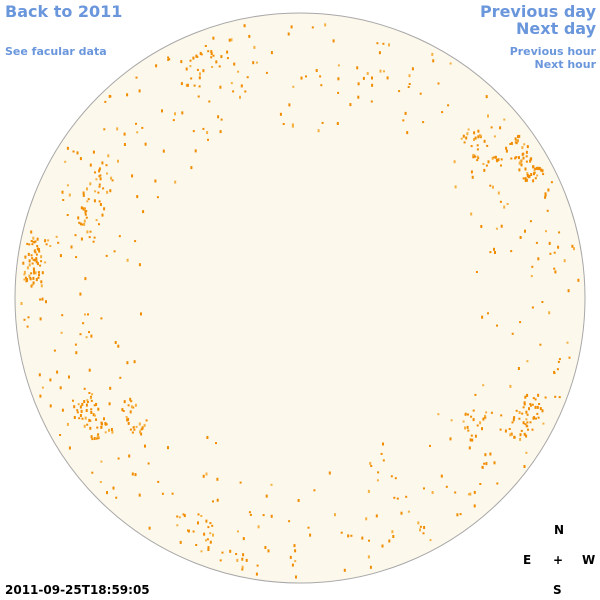 This screenshot has width=600, height=600. What do you see at coordinates (565, 64) in the screenshot?
I see `next-hour-link: Next hour` at bounding box center [565, 64].